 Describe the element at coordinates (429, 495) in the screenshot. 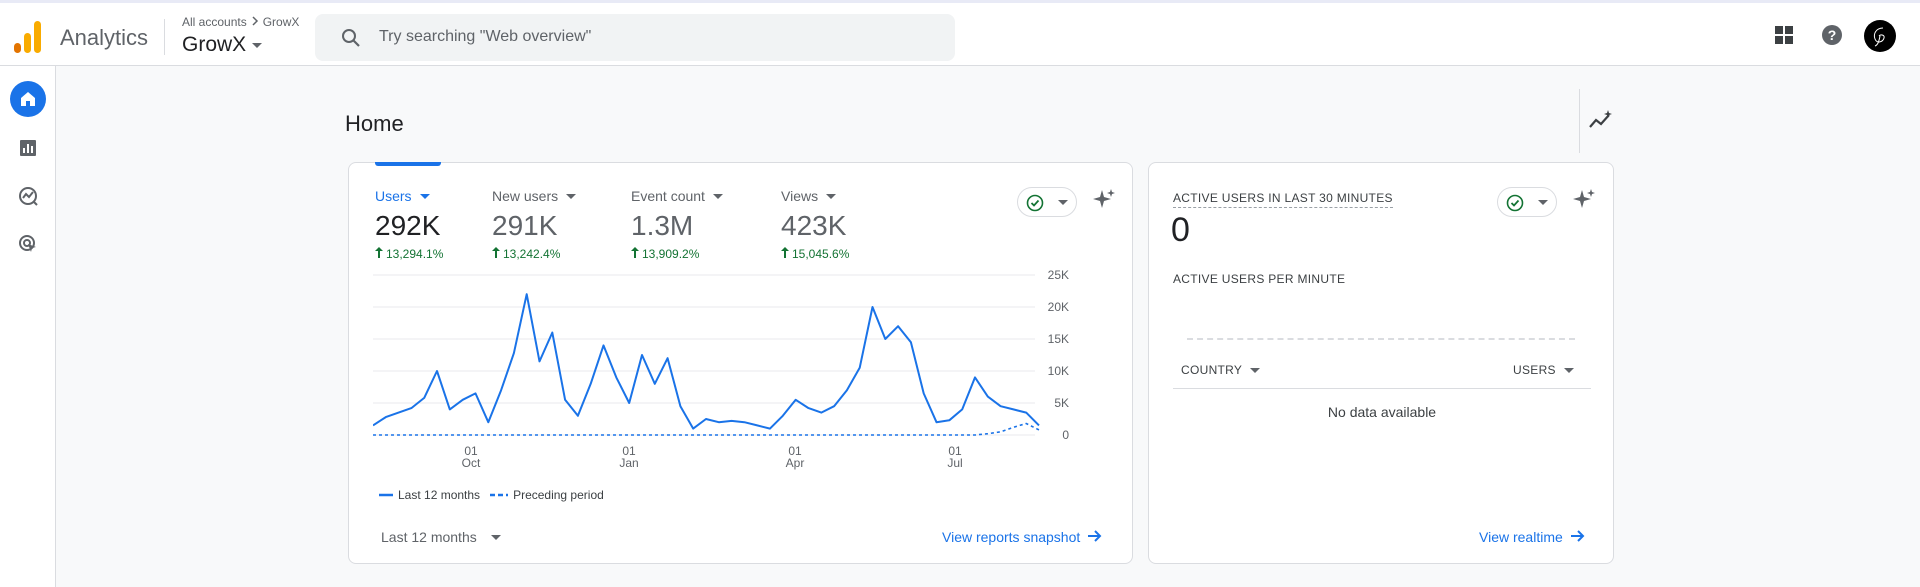

I see `legend-item-current: Last 12 months` at that location.